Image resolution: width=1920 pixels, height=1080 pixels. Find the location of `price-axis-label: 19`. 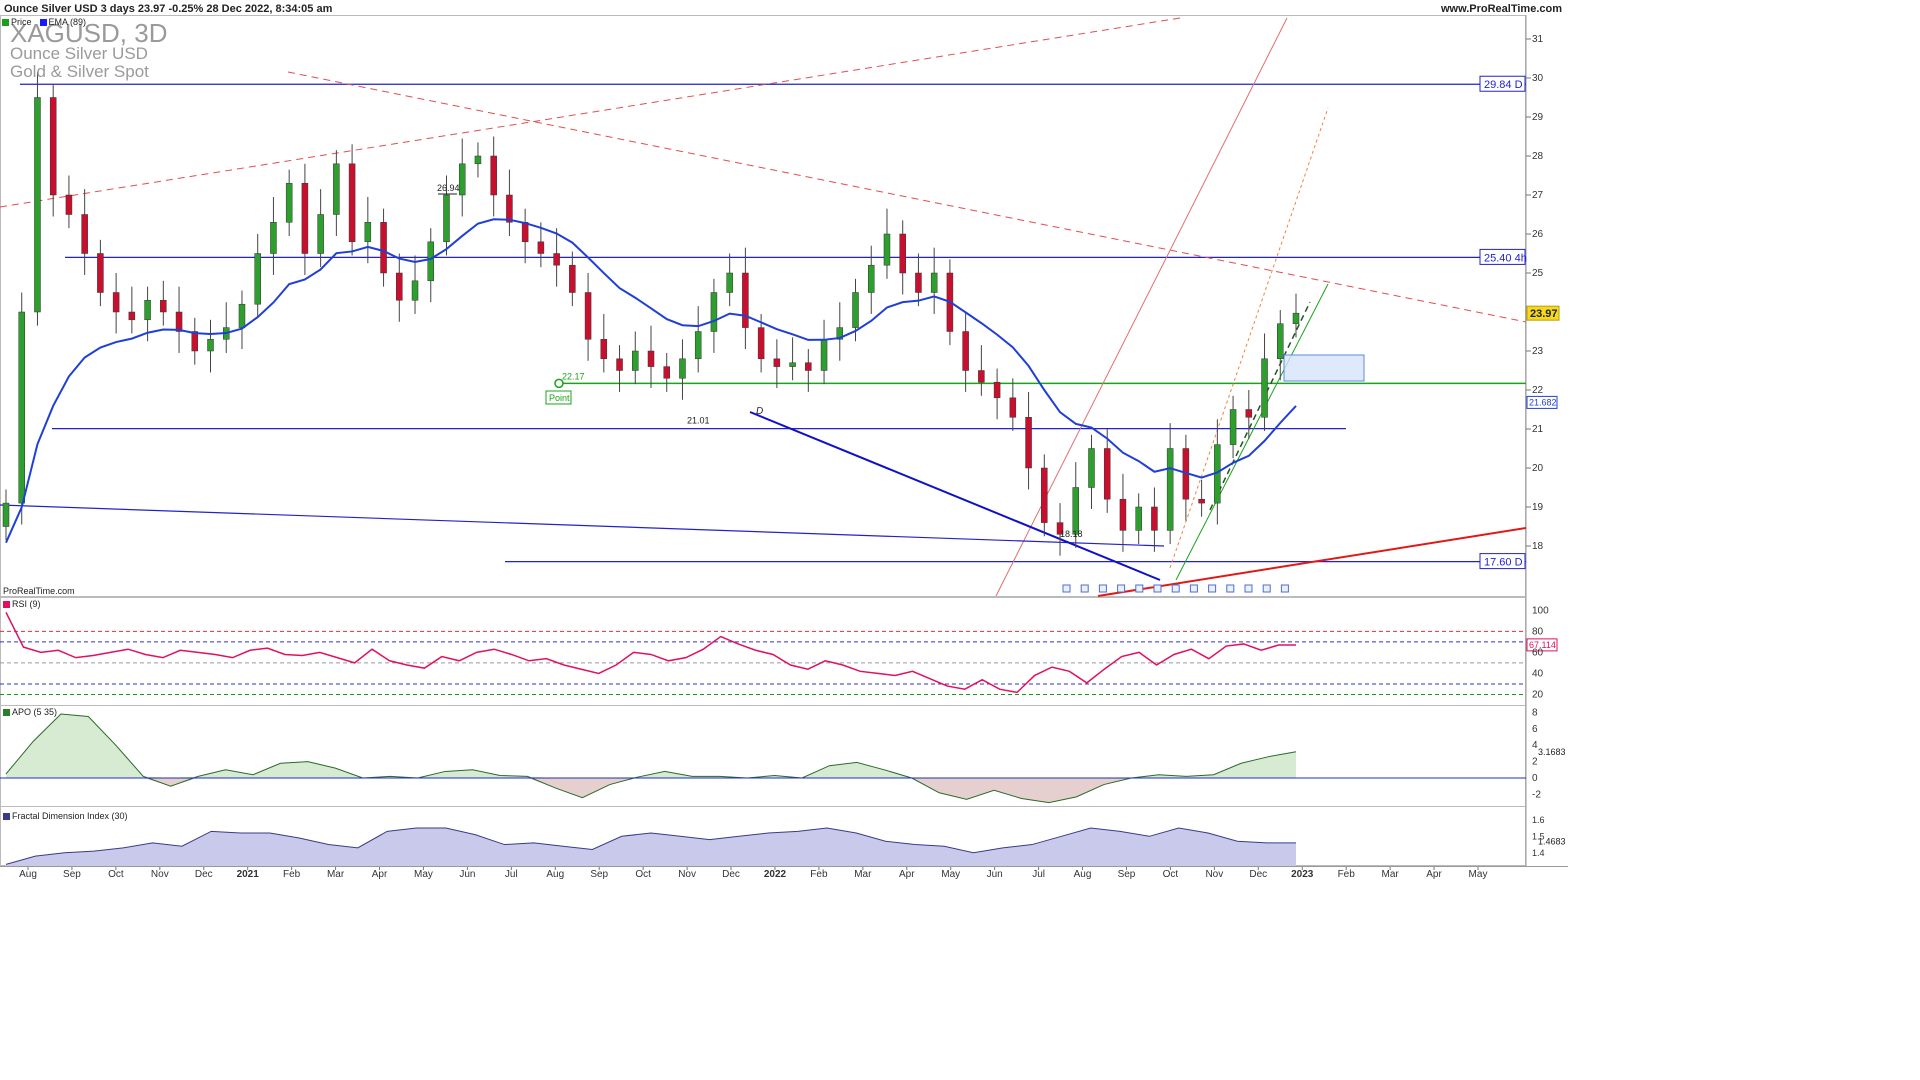

price-axis-label: 19 is located at coordinates (1538, 507).